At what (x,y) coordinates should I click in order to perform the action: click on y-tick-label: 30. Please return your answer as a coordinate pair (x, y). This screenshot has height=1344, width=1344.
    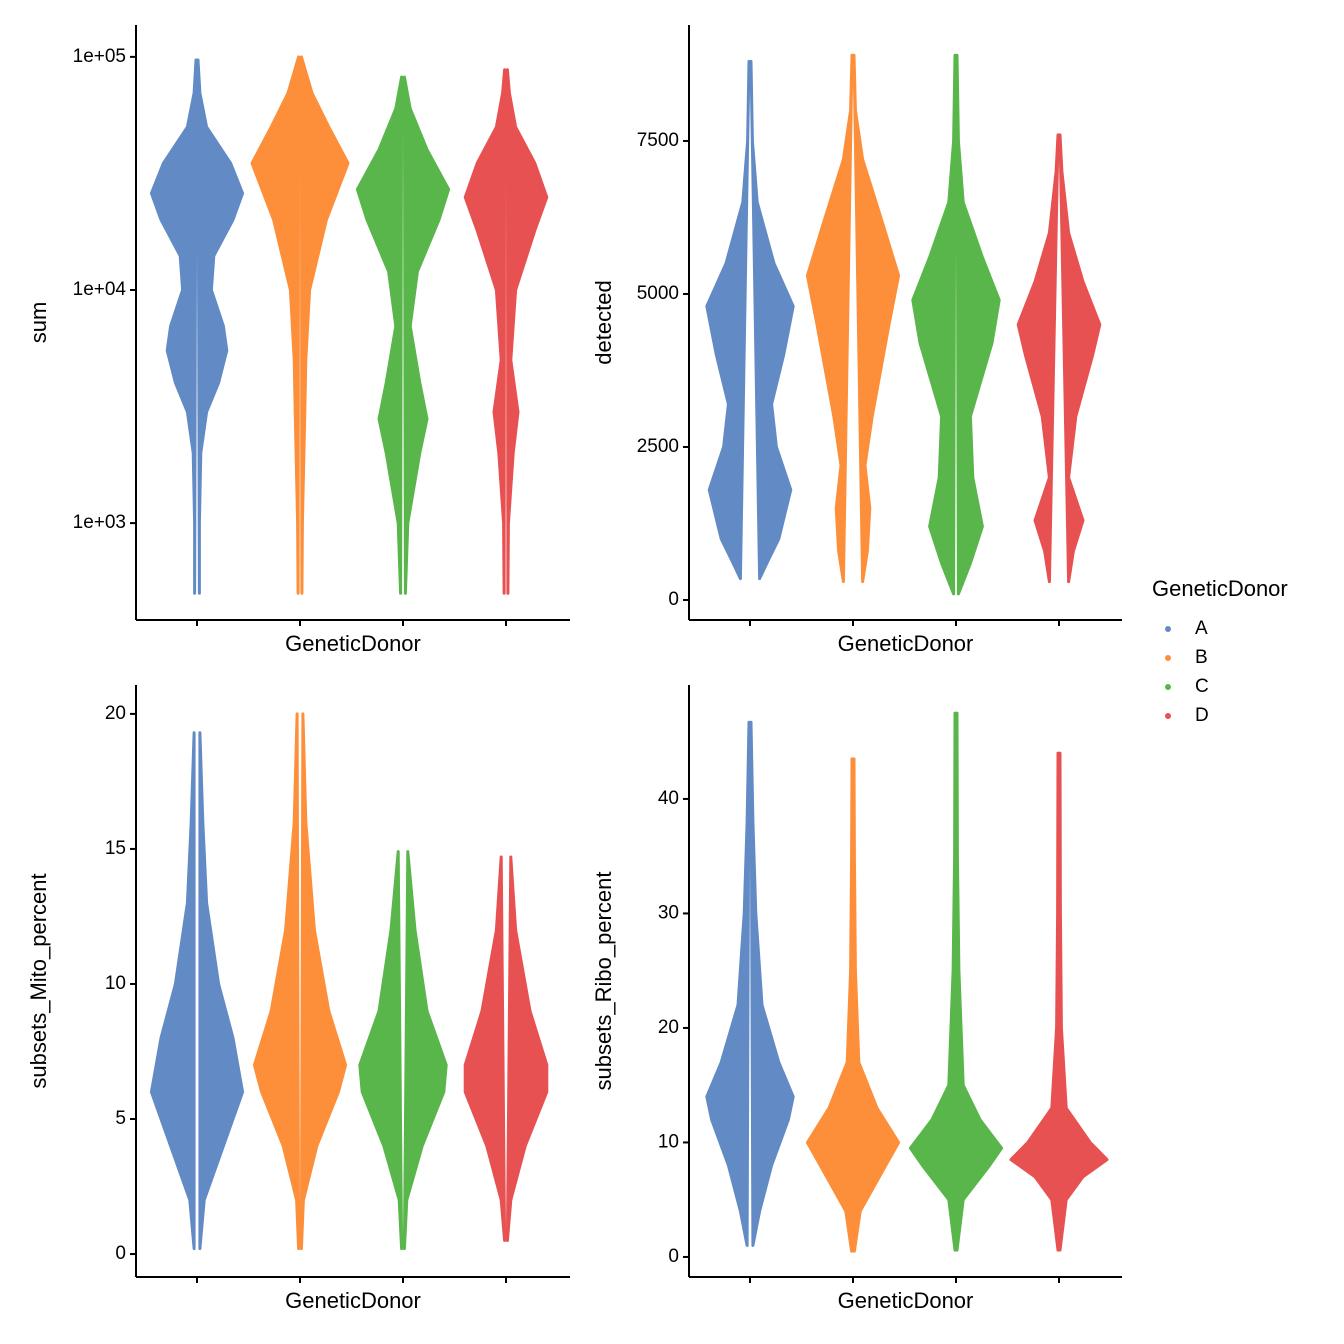
    Looking at the image, I should click on (668, 912).